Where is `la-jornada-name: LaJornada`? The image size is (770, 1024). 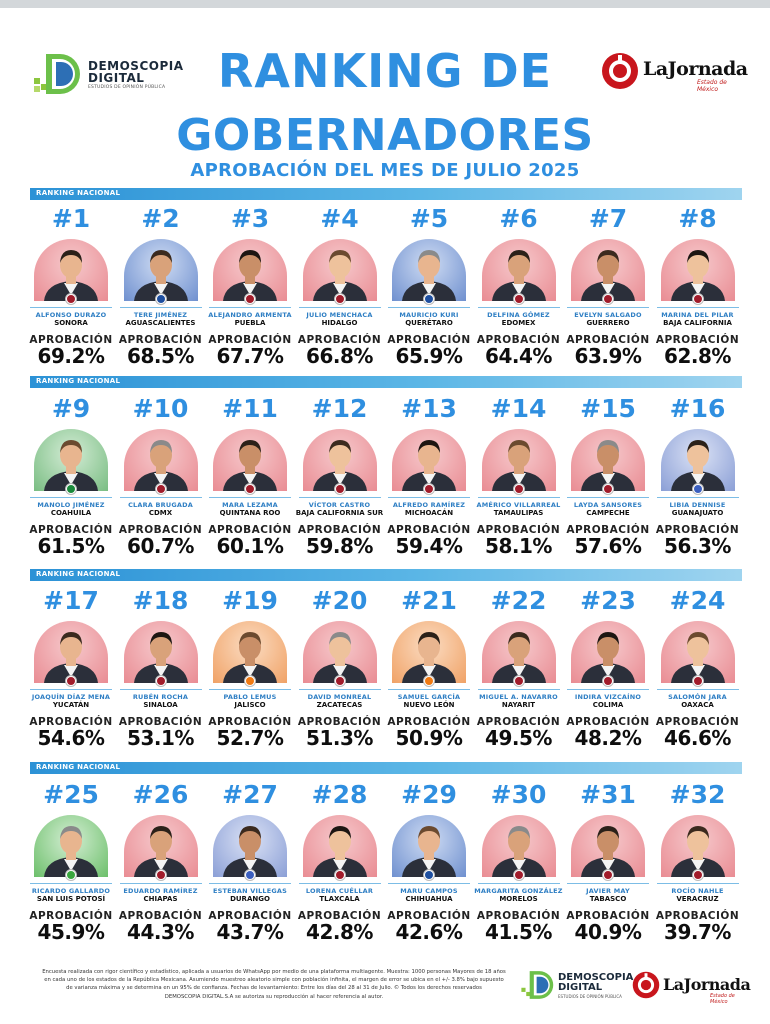
la-jornada-name: LaJornada is located at coordinates (695, 69).